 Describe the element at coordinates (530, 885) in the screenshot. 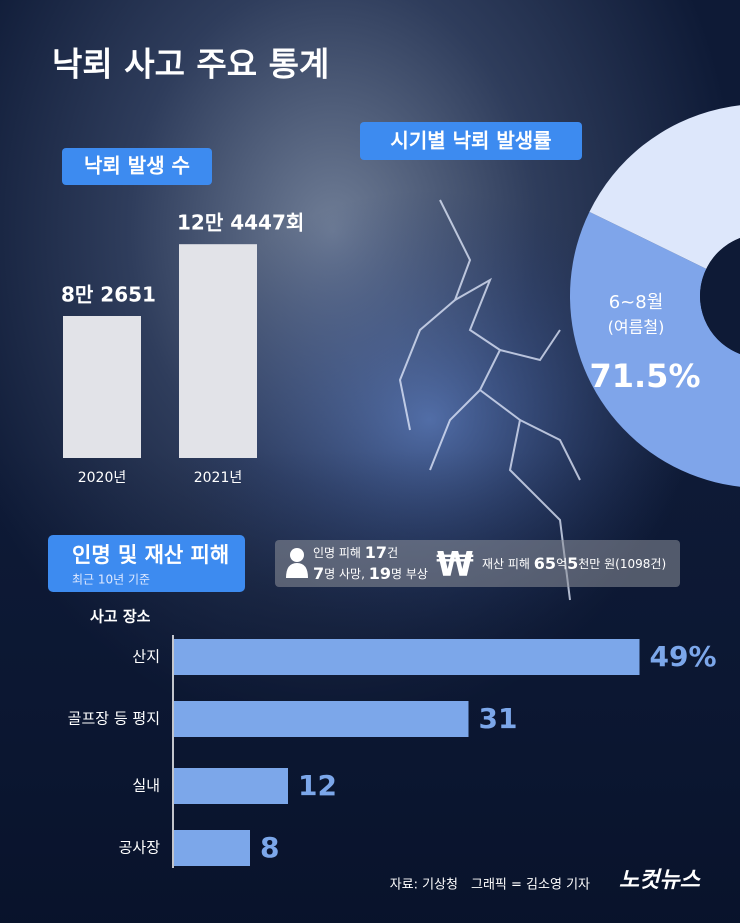

I see `credit: 그래픽 = 김소영 기자` at that location.